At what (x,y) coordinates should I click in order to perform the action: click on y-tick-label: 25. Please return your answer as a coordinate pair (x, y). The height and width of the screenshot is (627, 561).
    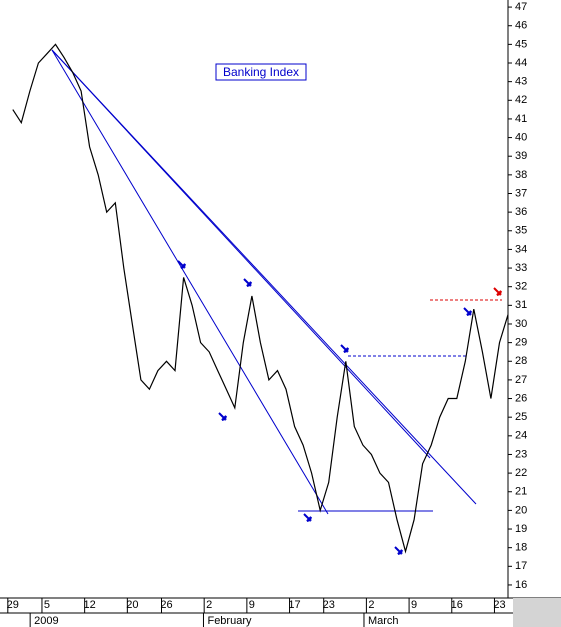
    Looking at the image, I should click on (521, 417).